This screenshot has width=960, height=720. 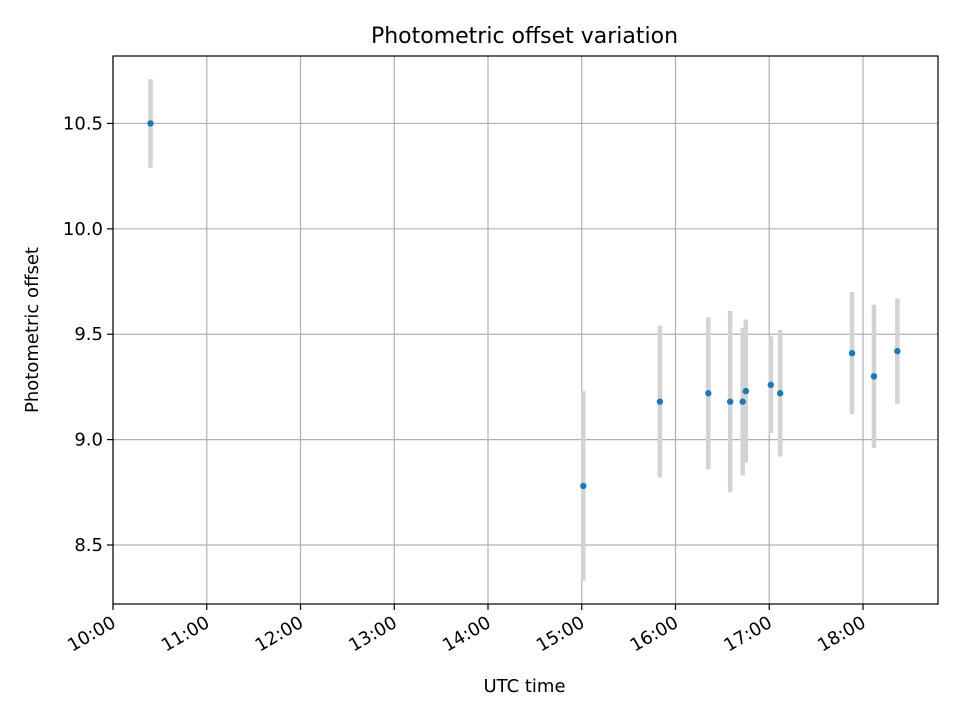 What do you see at coordinates (32, 330) in the screenshot?
I see `y-axis-label: Photometric offset` at bounding box center [32, 330].